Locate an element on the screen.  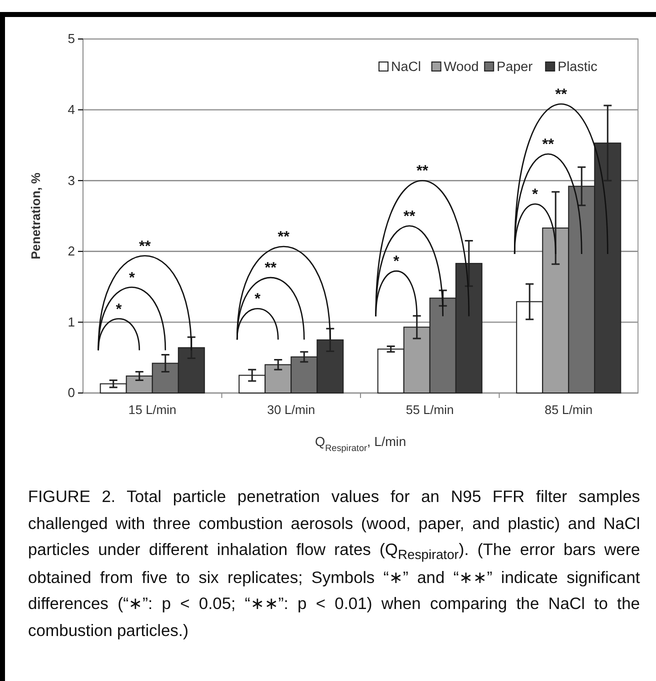
y-tick-label: 5 is located at coordinates (71, 38).